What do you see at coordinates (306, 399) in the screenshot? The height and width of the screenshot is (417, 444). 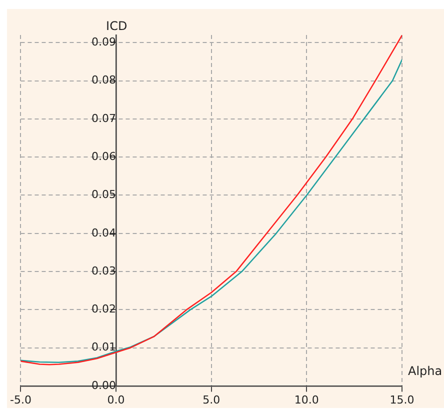 I see `x-tick-label: 10.0` at bounding box center [306, 399].